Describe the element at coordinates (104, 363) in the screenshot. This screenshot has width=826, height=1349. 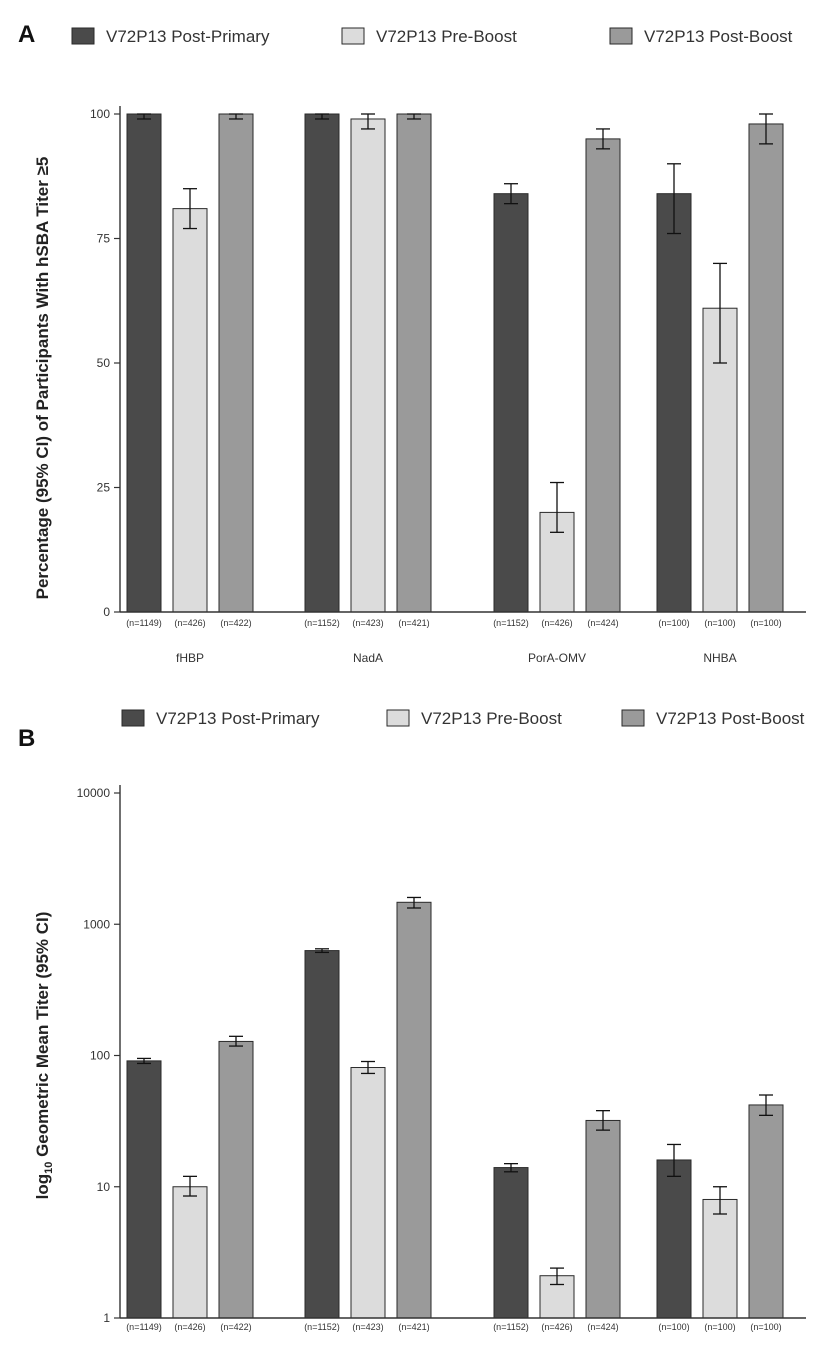
I see `y-tick-label: 50` at that location.